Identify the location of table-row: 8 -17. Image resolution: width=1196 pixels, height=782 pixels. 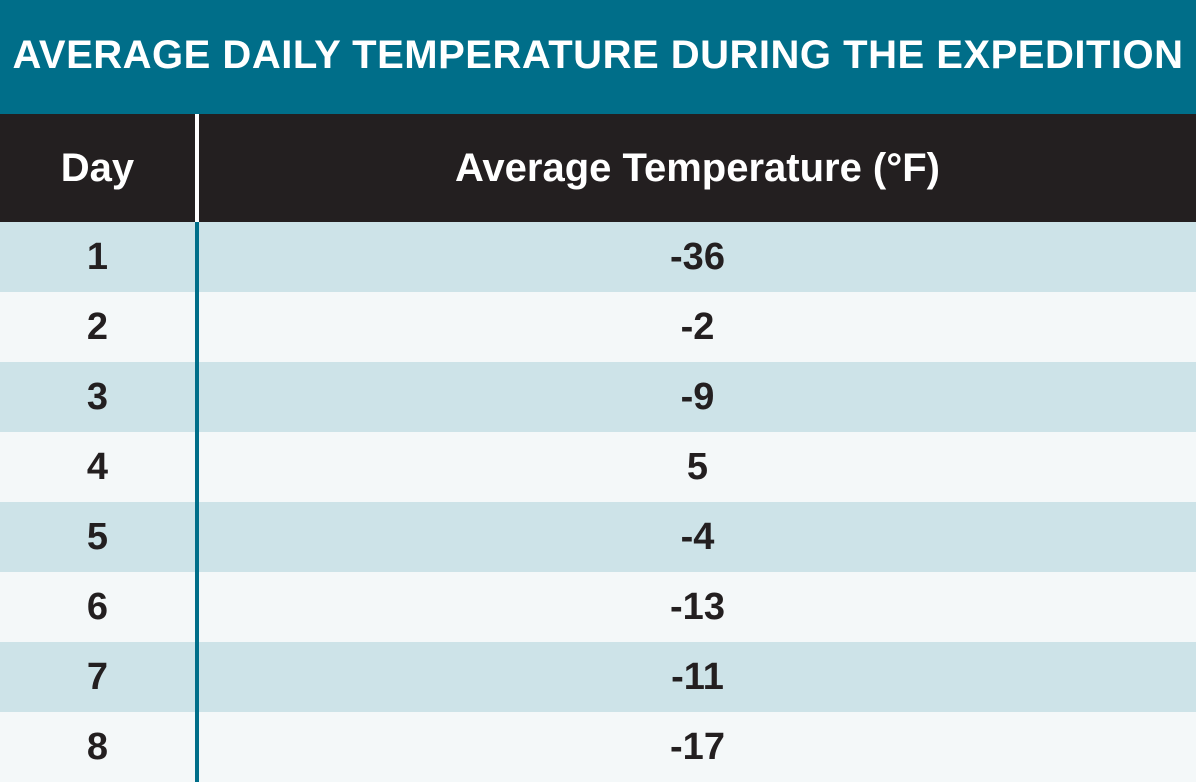
(598, 747).